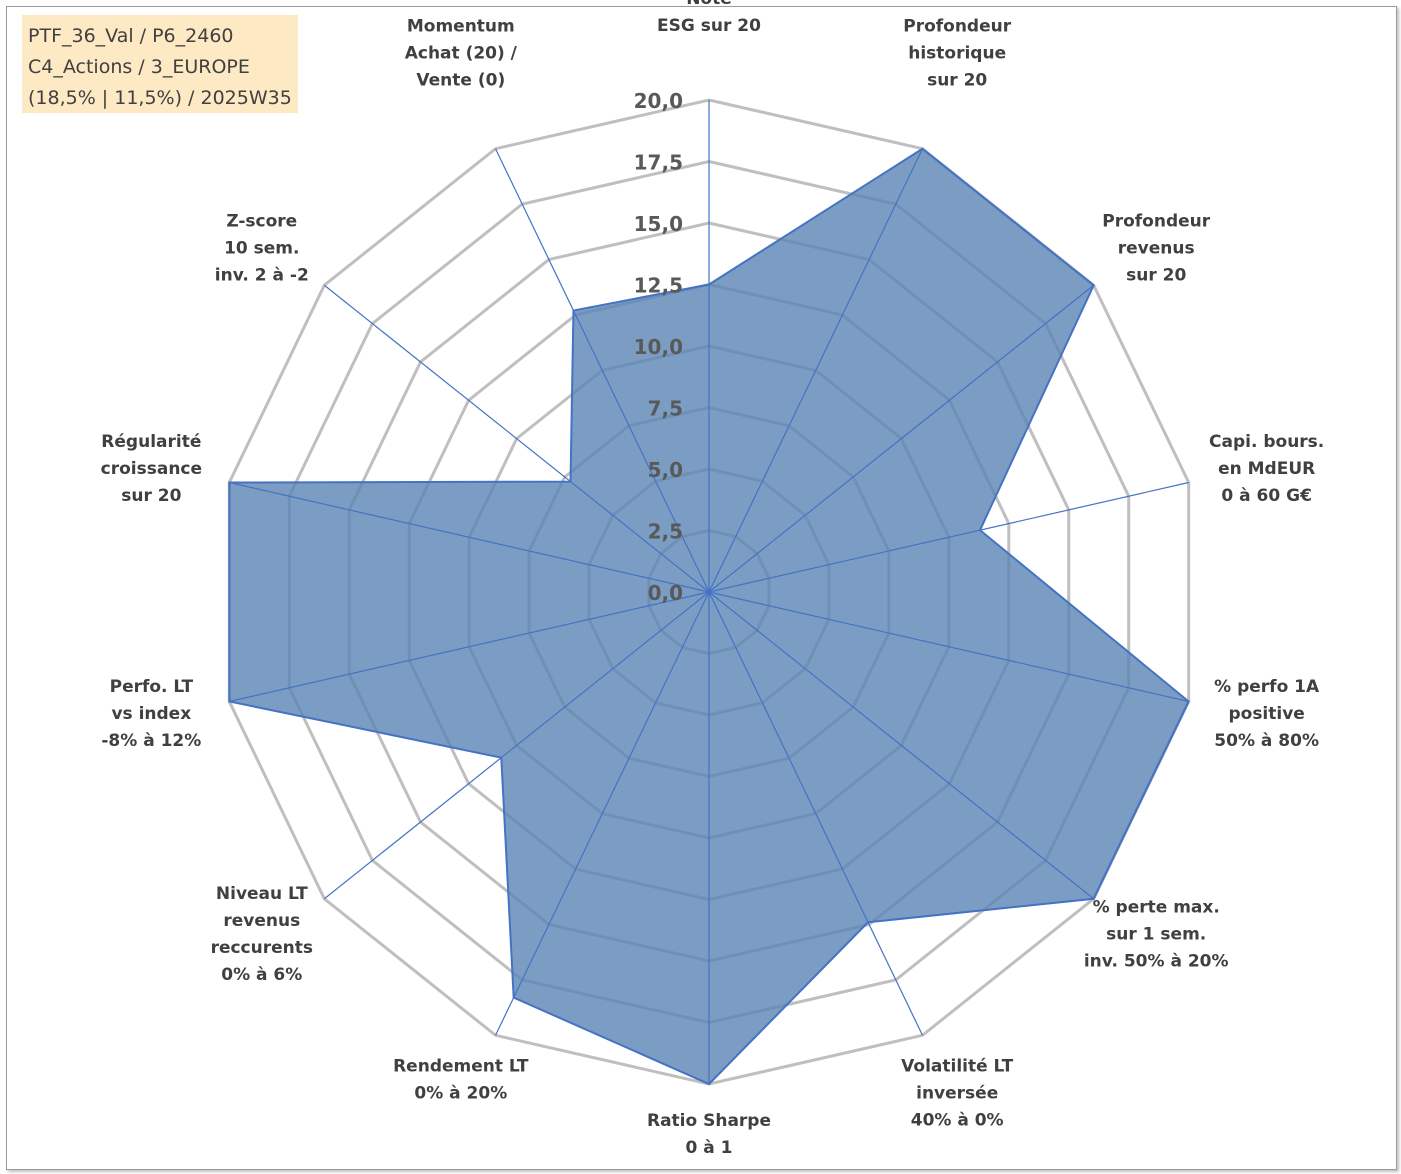 This screenshot has width=1401, height=1174. Describe the element at coordinates (1267, 687) in the screenshot. I see `axis-label-4-line-0: % perfo 1A` at that location.